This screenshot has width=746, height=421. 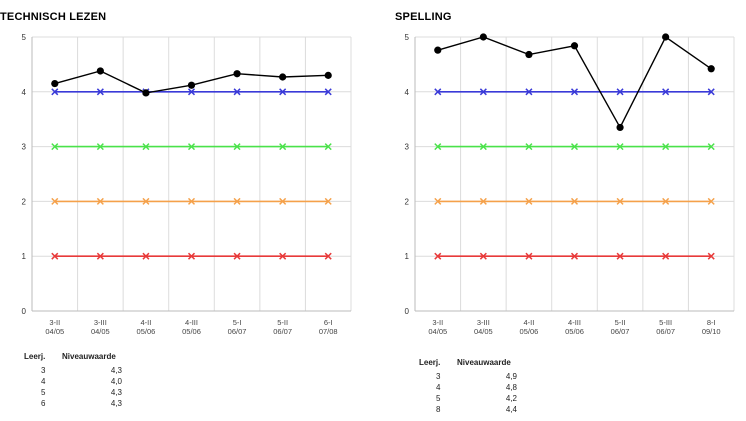 I want to click on table-row: 4 4,8, so click(x=468, y=388).